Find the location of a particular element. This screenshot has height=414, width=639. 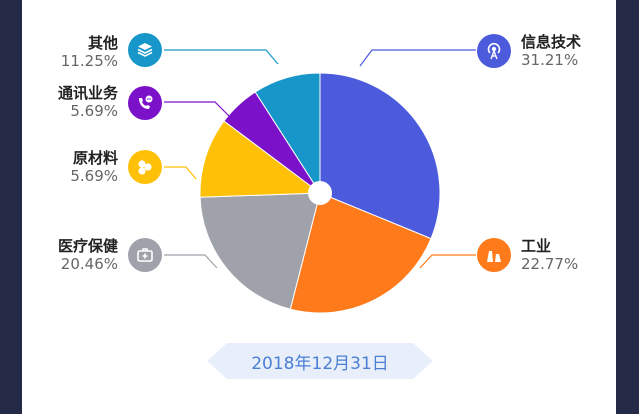

label-healthcare: 医疗保健 20.46% is located at coordinates (79, 255).